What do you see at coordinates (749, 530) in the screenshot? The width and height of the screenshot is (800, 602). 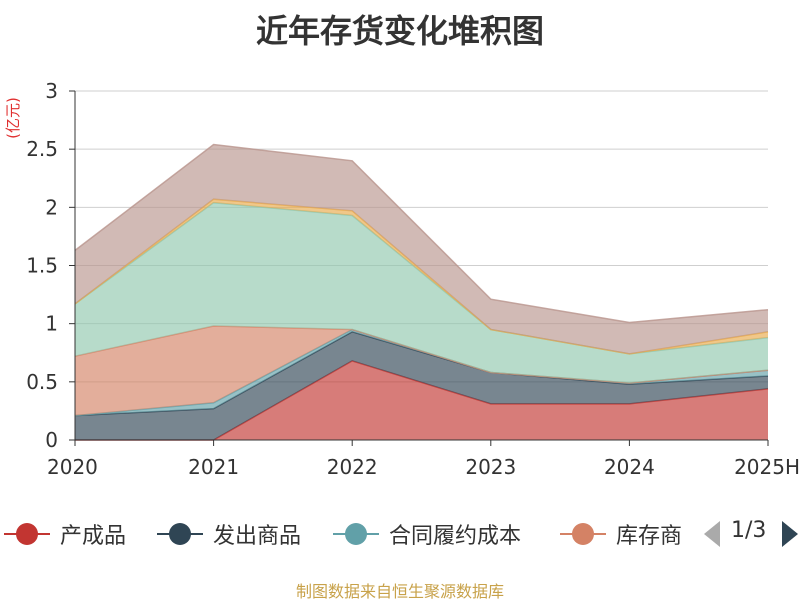 I see `legend-page-indicator: 1/3` at bounding box center [749, 530].